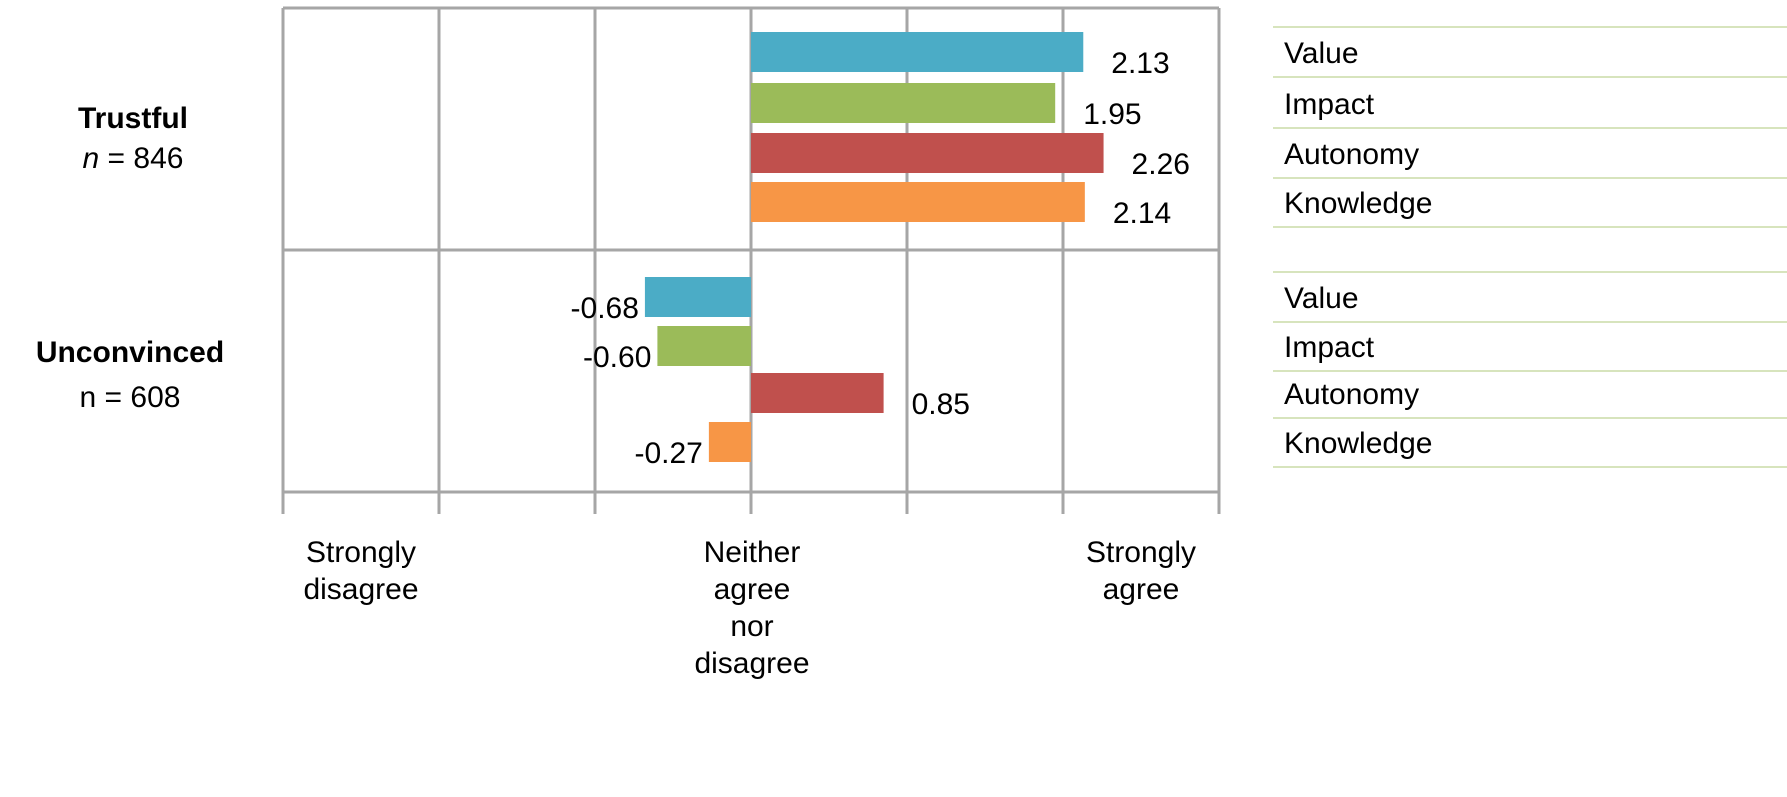 The height and width of the screenshot is (797, 1787). I want to click on data-label: 2.26, so click(1161, 164).